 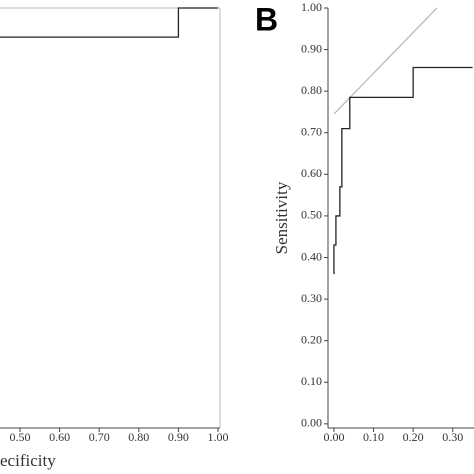 What do you see at coordinates (266, 19) in the screenshot?
I see `panel-label: B` at bounding box center [266, 19].